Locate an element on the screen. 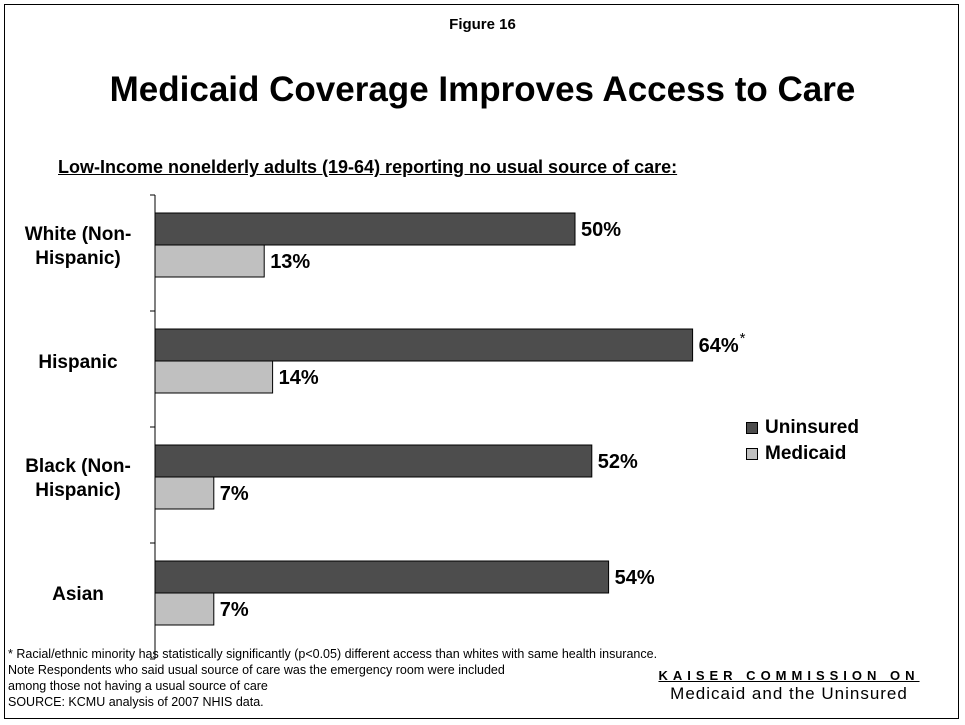  data-label-uninsured: 64% is located at coordinates (719, 346).